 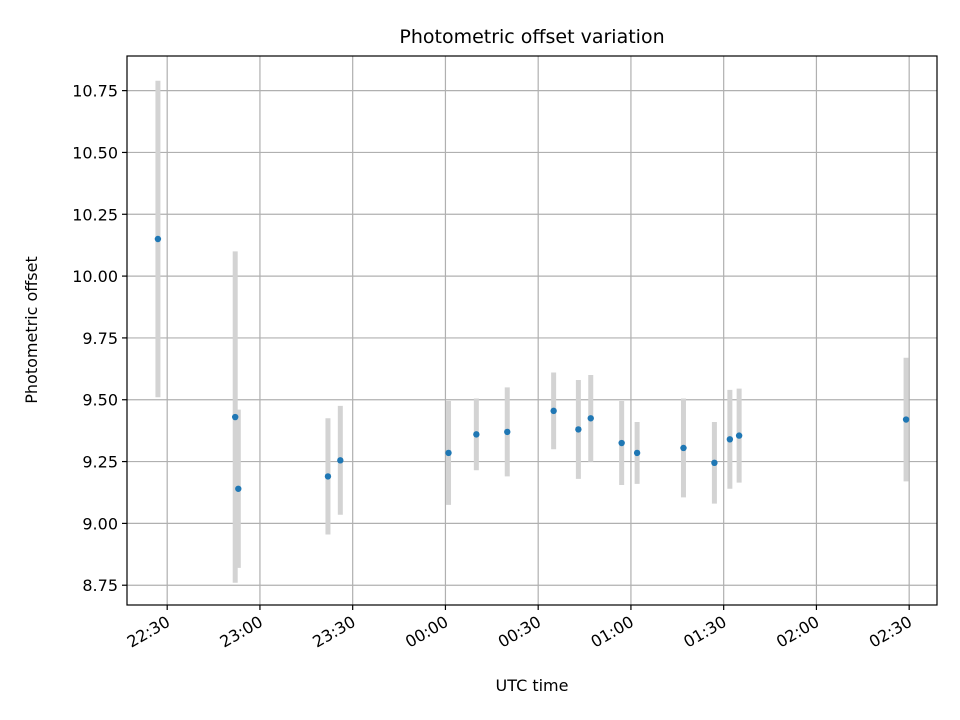 What do you see at coordinates (95, 152) in the screenshot?
I see `y-tick-label: 10.50` at bounding box center [95, 152].